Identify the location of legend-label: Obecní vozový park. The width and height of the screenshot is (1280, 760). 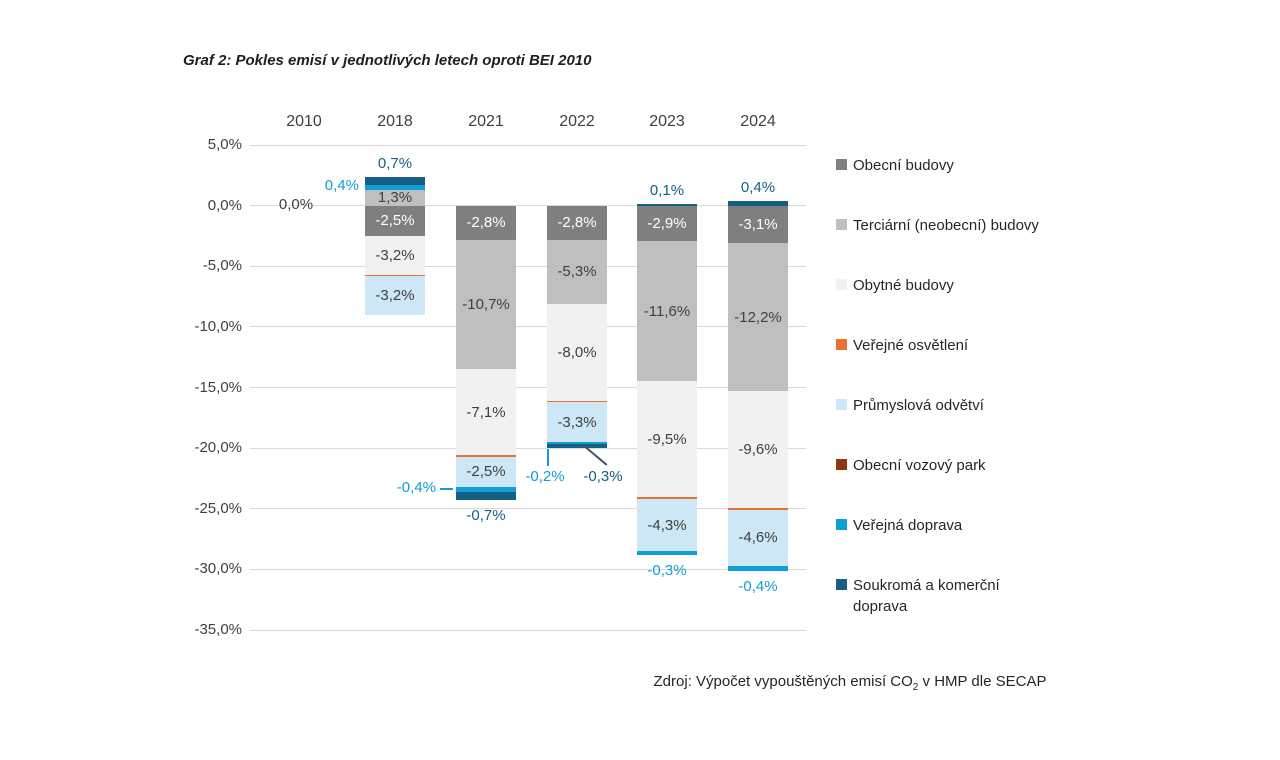
(919, 465).